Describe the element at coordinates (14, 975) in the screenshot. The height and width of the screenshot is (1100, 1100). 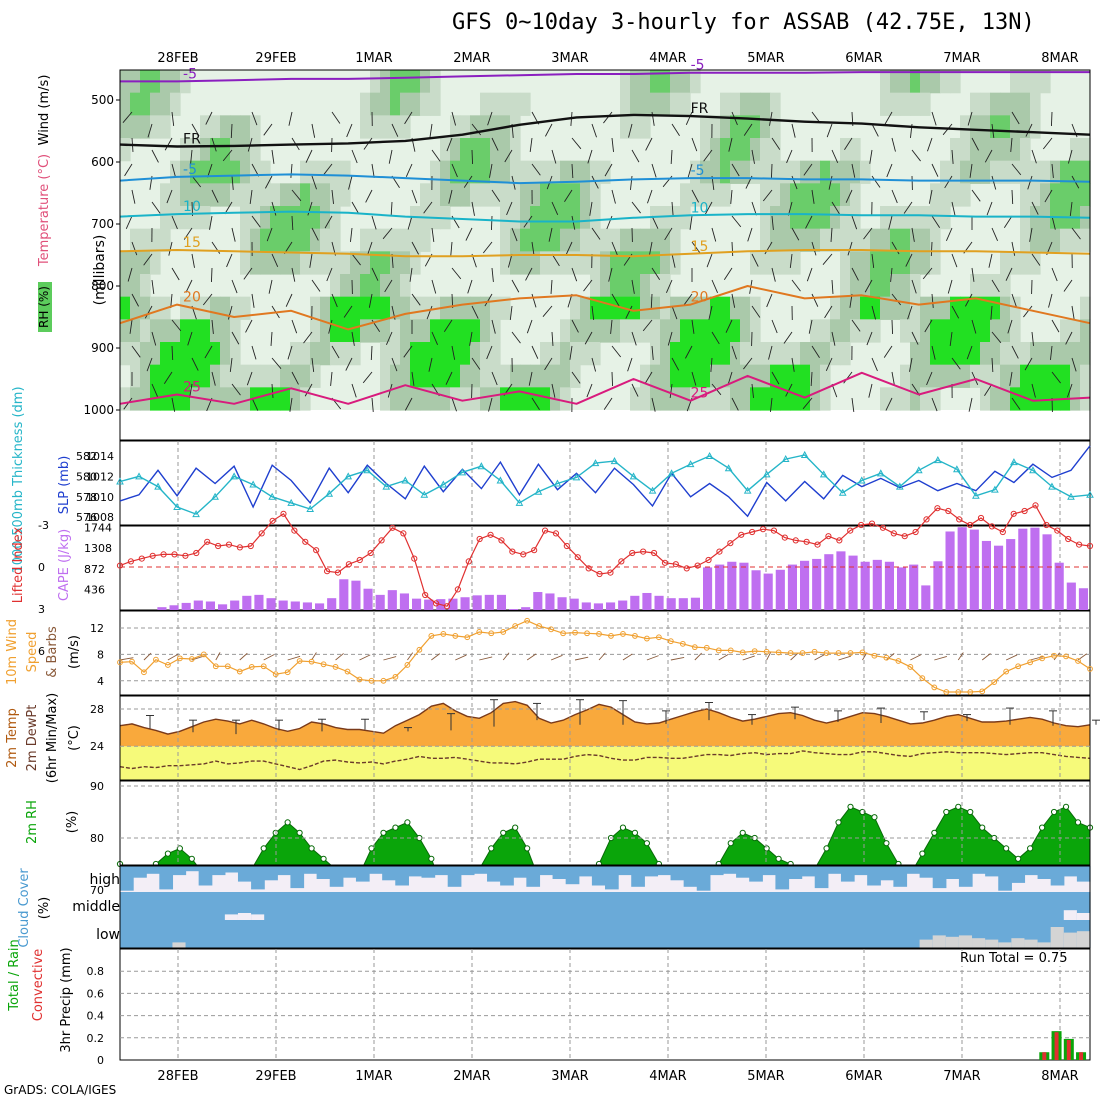
I see `precip-total-legend: Total / Rain` at that location.